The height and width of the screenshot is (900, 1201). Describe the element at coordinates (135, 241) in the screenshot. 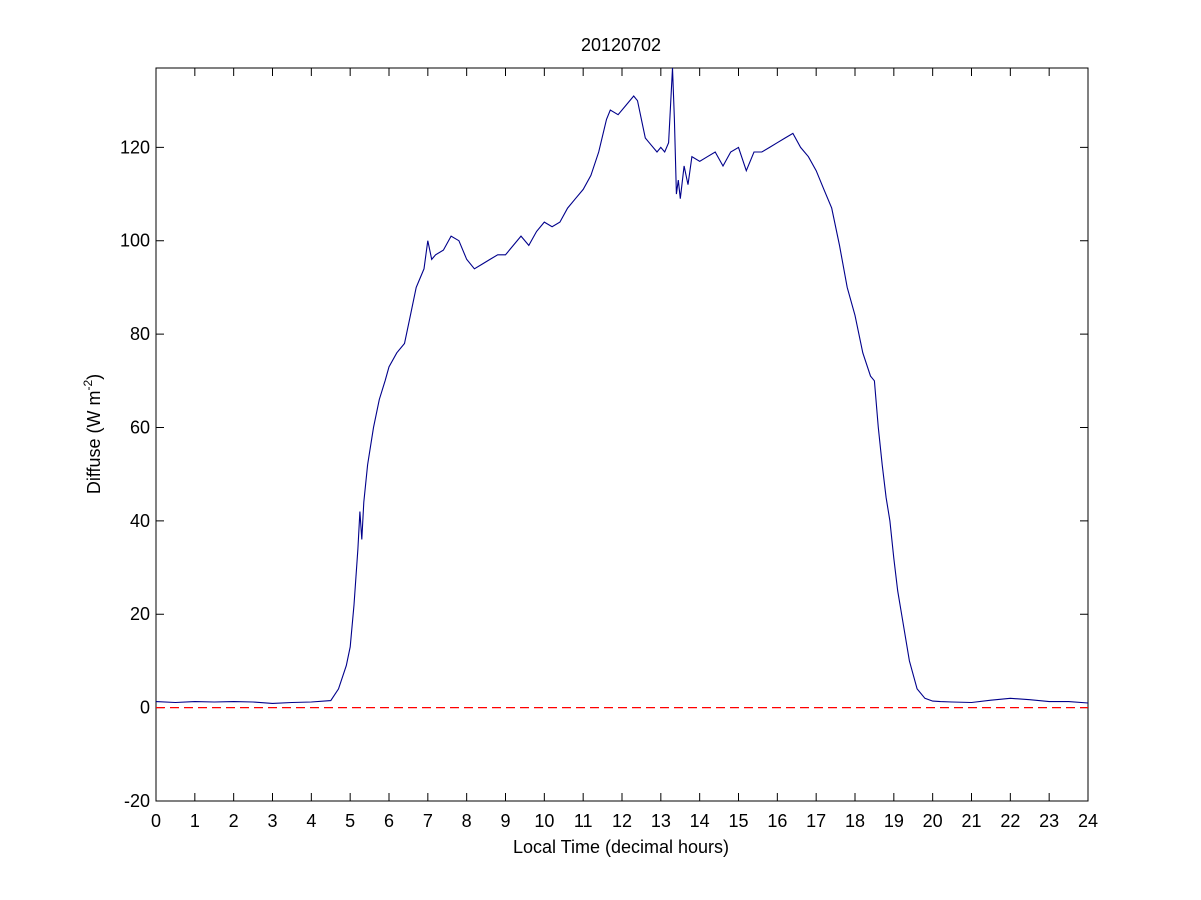

I see `y-tick-label: 100` at that location.